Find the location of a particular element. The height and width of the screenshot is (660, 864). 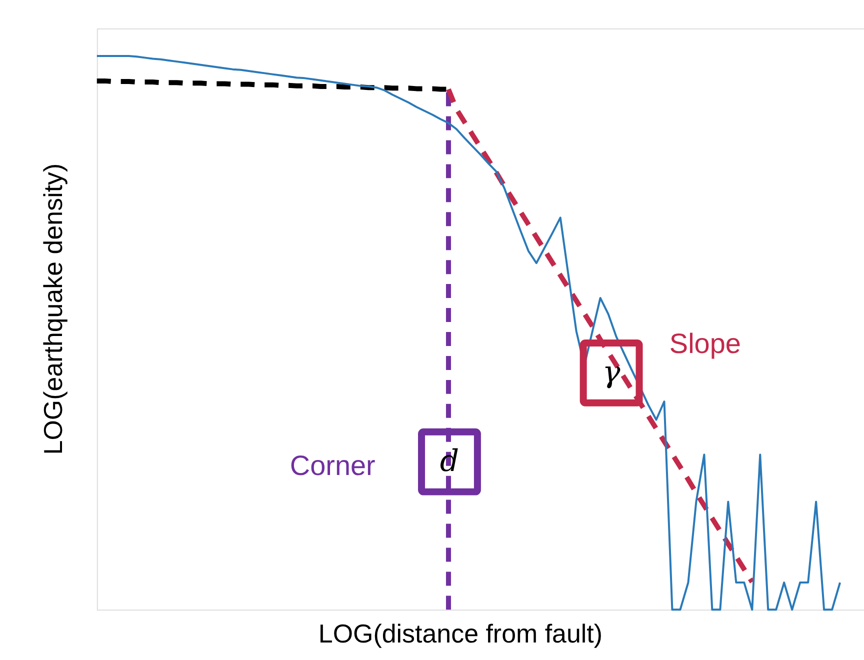

annotation: γ is located at coordinates (611, 372).